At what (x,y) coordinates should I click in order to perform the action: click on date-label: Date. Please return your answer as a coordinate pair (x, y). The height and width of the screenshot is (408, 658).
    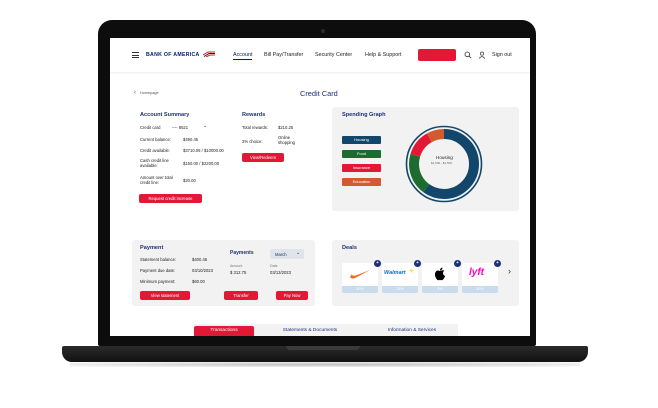
    Looking at the image, I should click on (274, 266).